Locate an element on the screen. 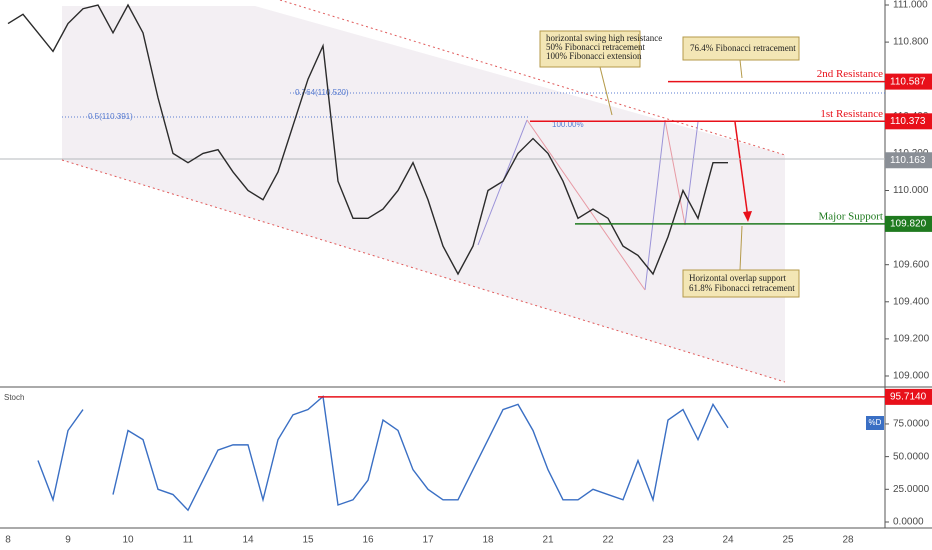 This screenshot has height=550, width=932. fib-label: 0.764(110.520) is located at coordinates (322, 92).